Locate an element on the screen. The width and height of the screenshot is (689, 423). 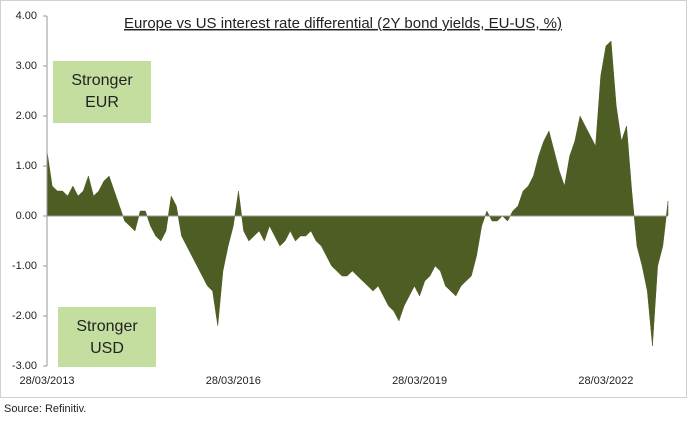
annotation-text: EUR is located at coordinates (102, 102).